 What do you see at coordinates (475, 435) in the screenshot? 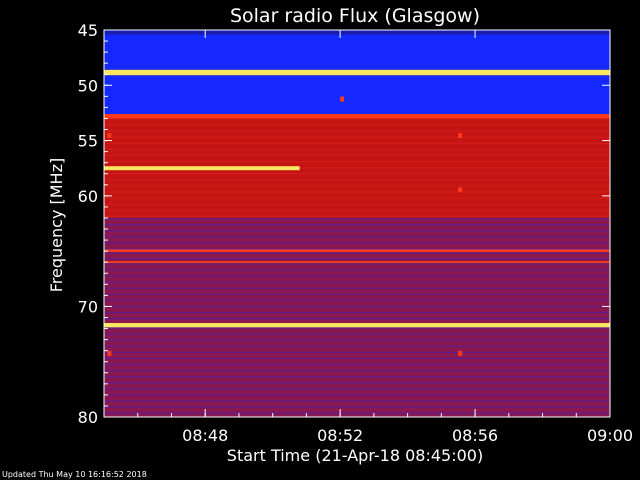
I see `x-tick-label: 08:56` at bounding box center [475, 435].